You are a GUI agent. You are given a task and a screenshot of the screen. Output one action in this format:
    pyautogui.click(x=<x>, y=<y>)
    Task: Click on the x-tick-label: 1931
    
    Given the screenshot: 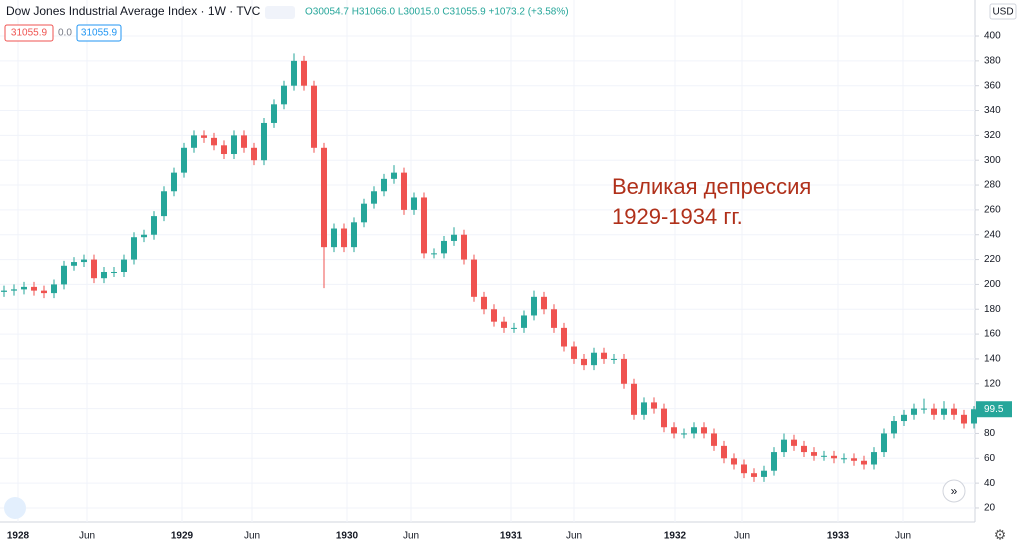 What is the action you would take?
    pyautogui.click(x=511, y=536)
    